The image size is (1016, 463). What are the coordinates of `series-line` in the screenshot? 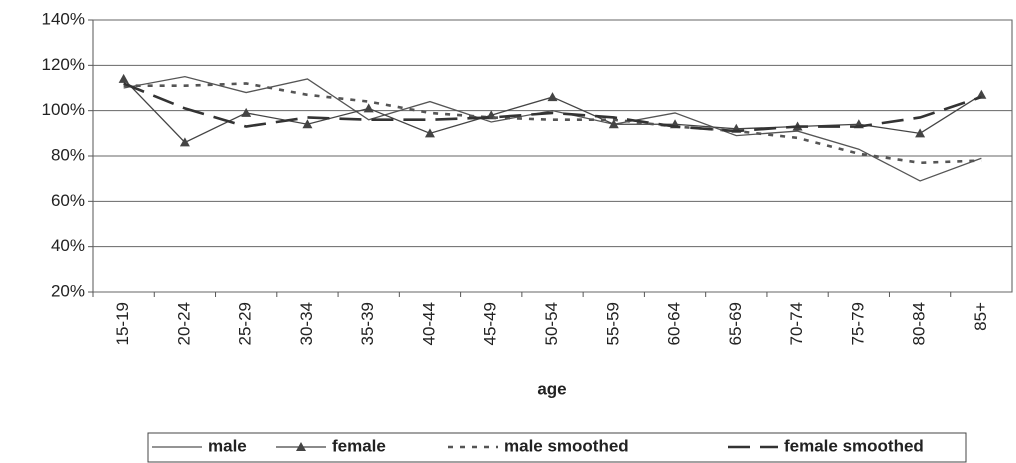 It's located at (552, 107).